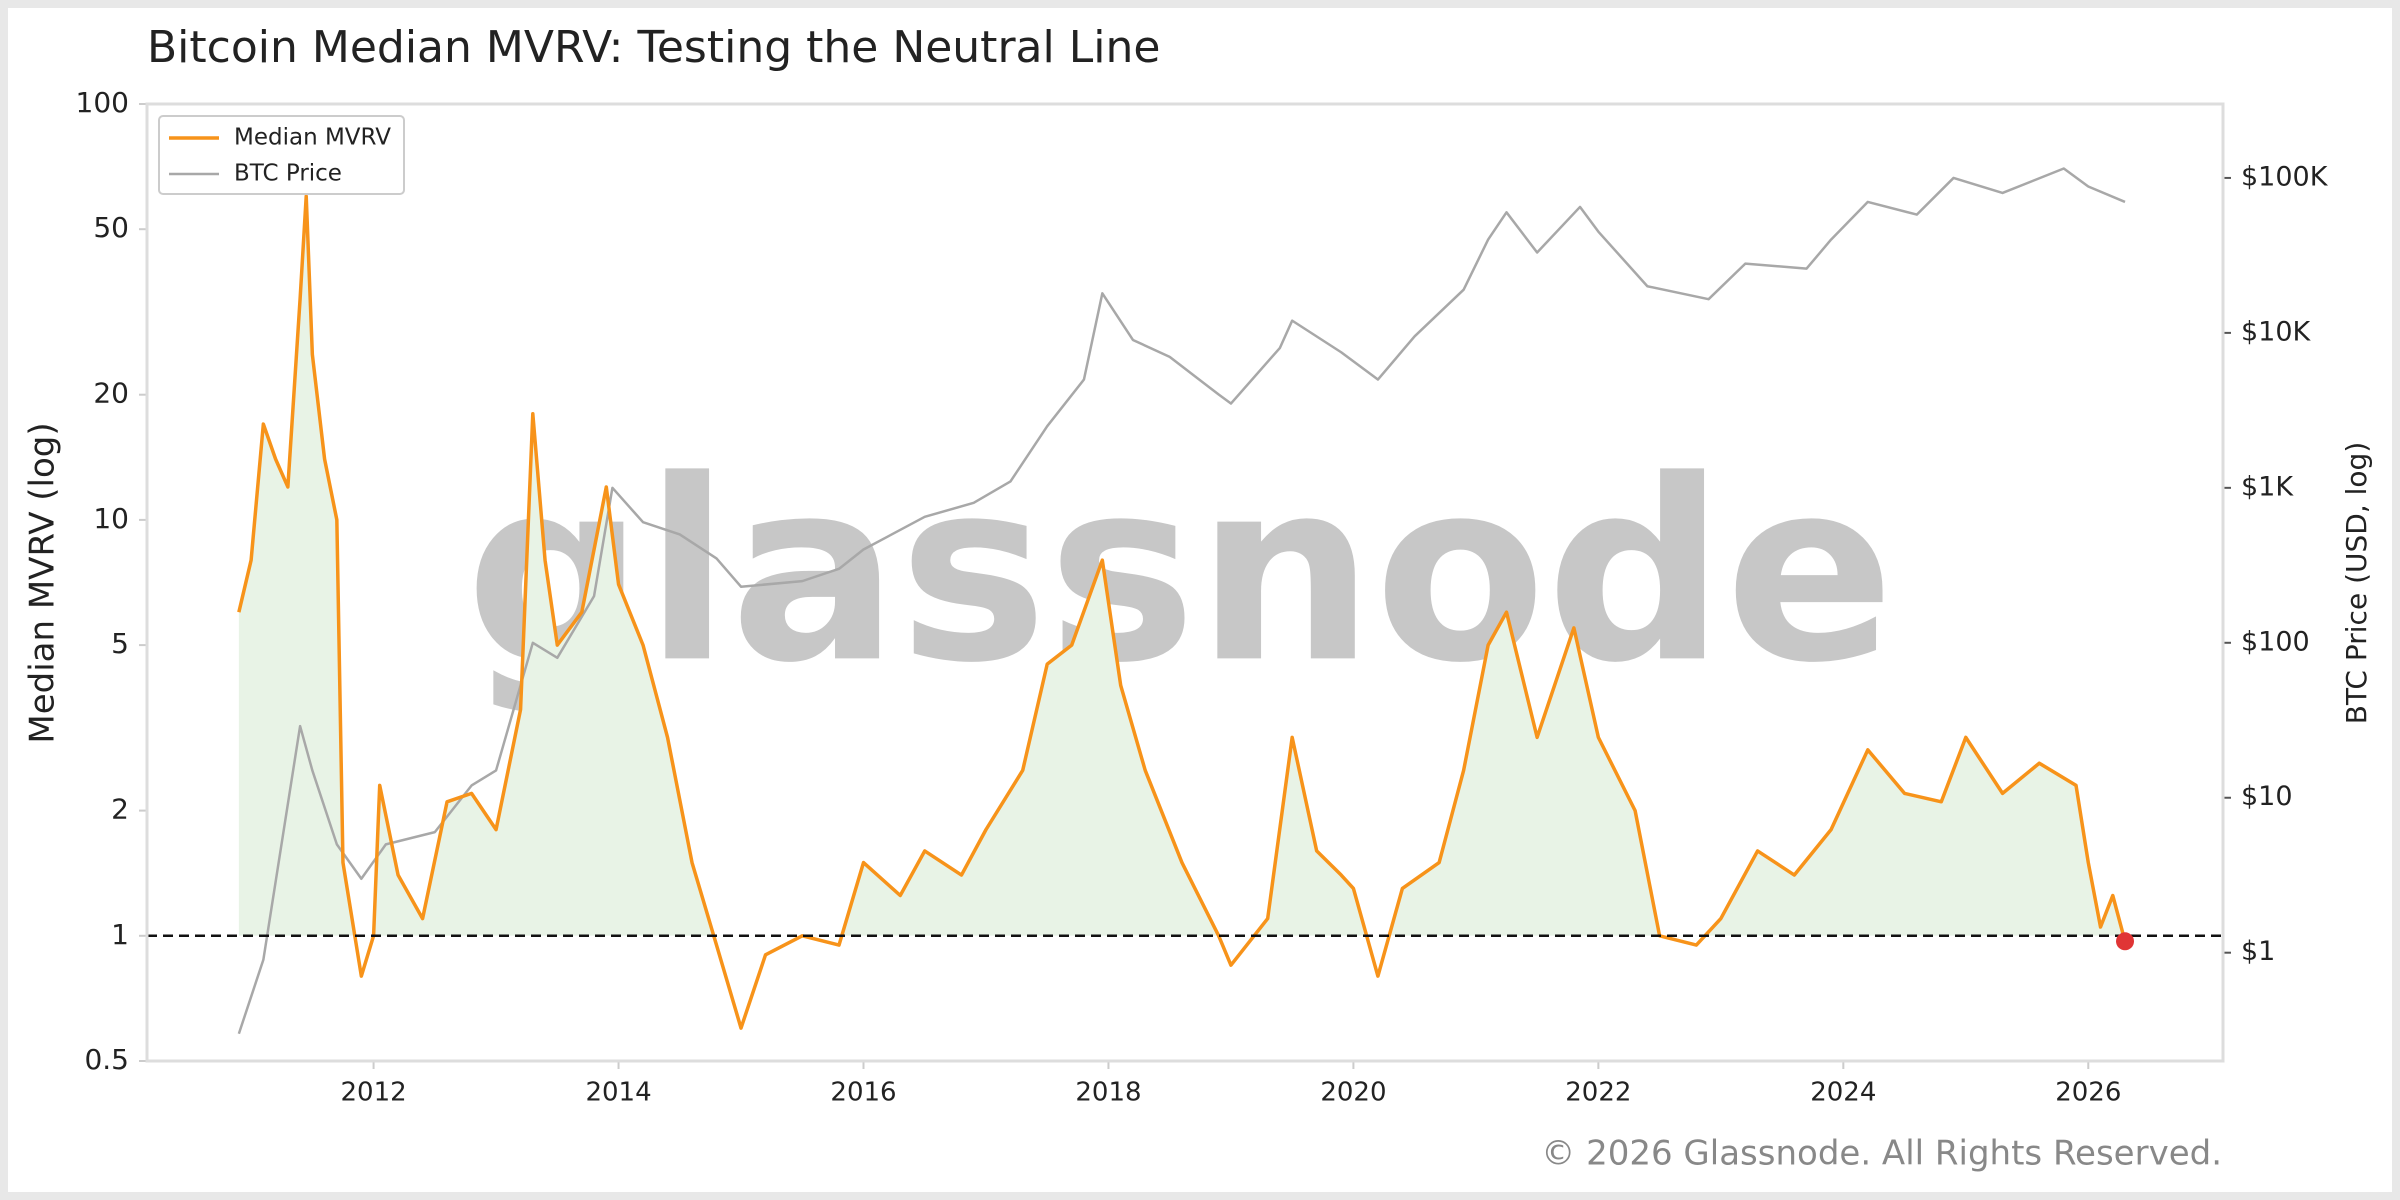 Image resolution: width=2400 pixels, height=1200 pixels. I want to click on y2-tick-label: $1, so click(2258, 951).